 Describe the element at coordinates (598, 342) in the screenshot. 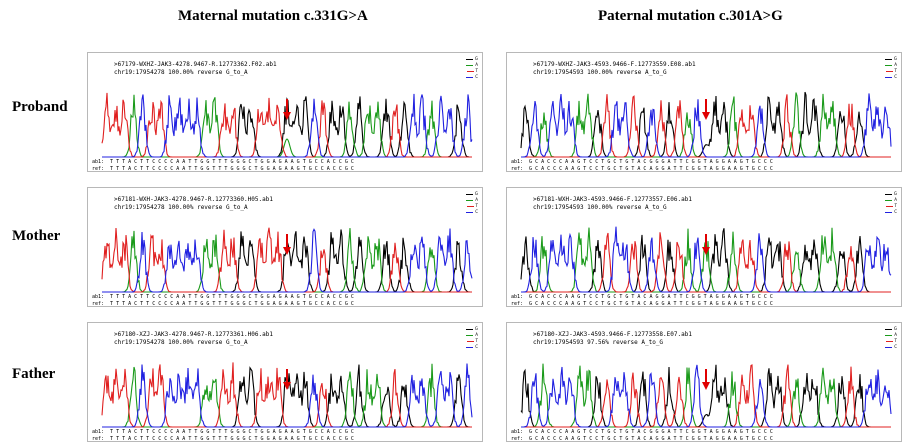

I see `trace-locus-info: chr19:17954593 97.56% reverse A_to_G` at that location.